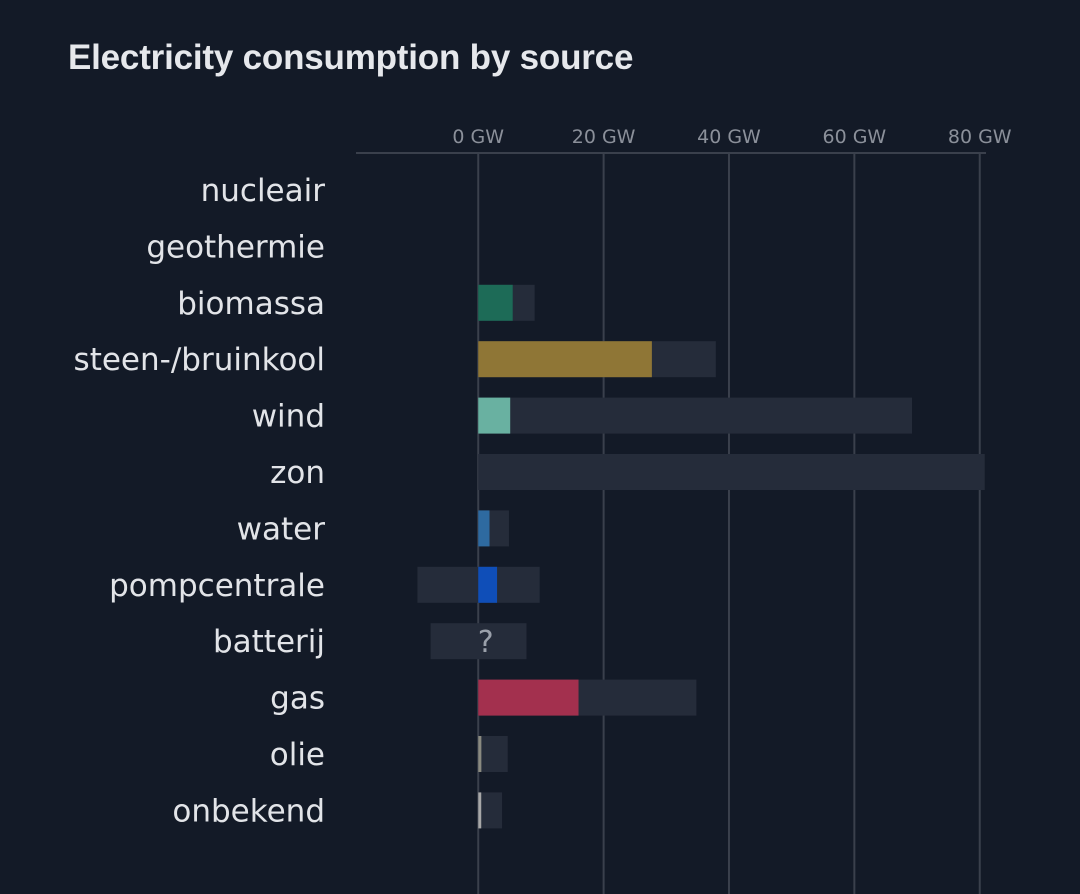 The height and width of the screenshot is (894, 1080). I want to click on x-tick-label: 60 GW, so click(854, 137).